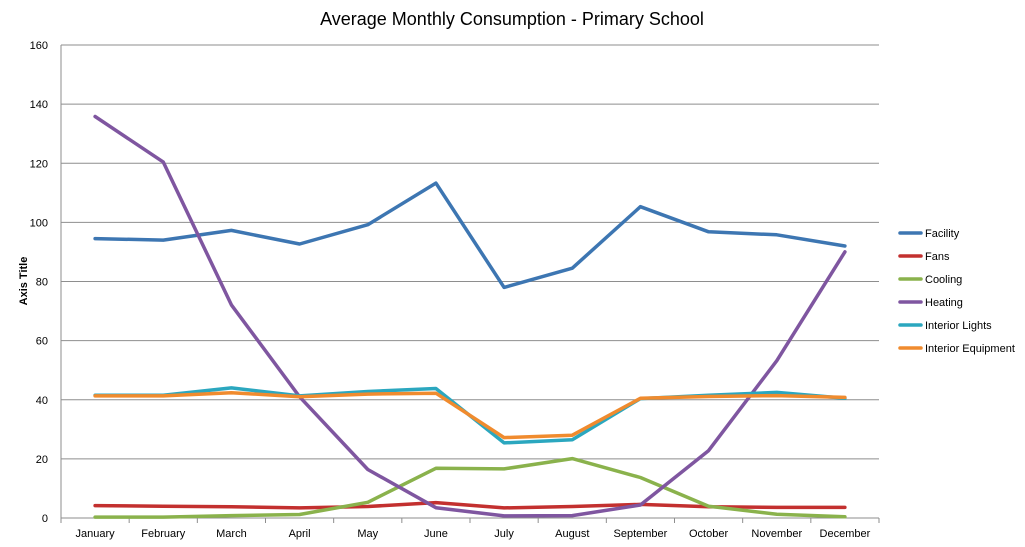 This screenshot has height=547, width=1025. What do you see at coordinates (470, 235) in the screenshot?
I see `series-line-facility` at bounding box center [470, 235].